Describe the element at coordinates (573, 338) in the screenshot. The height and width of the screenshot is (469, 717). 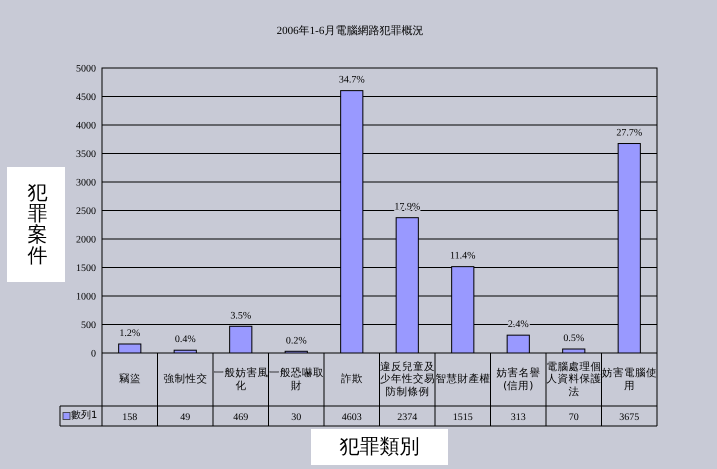
I see `annotation: 0.5%` at that location.